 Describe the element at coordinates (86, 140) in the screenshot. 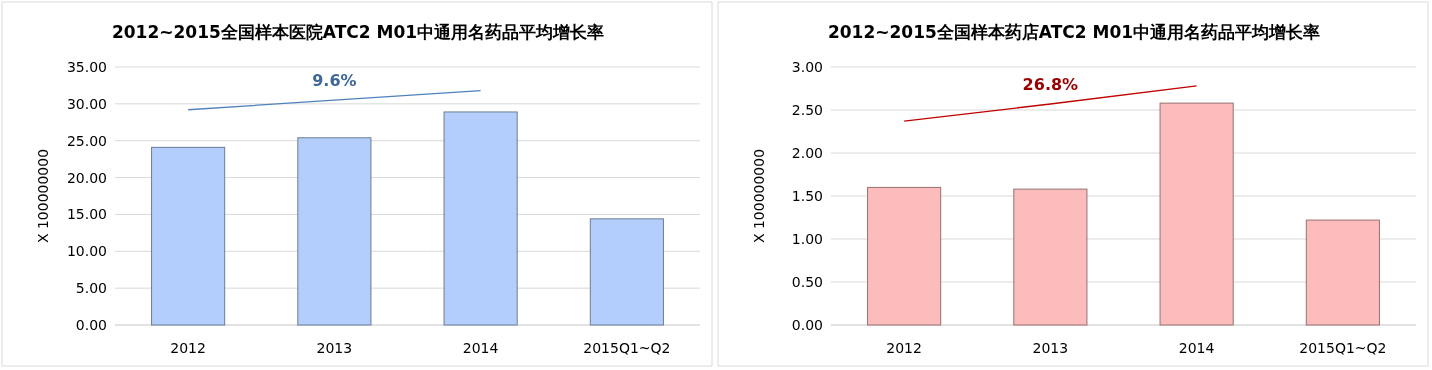

I see `y-tick-label: 25.00` at that location.